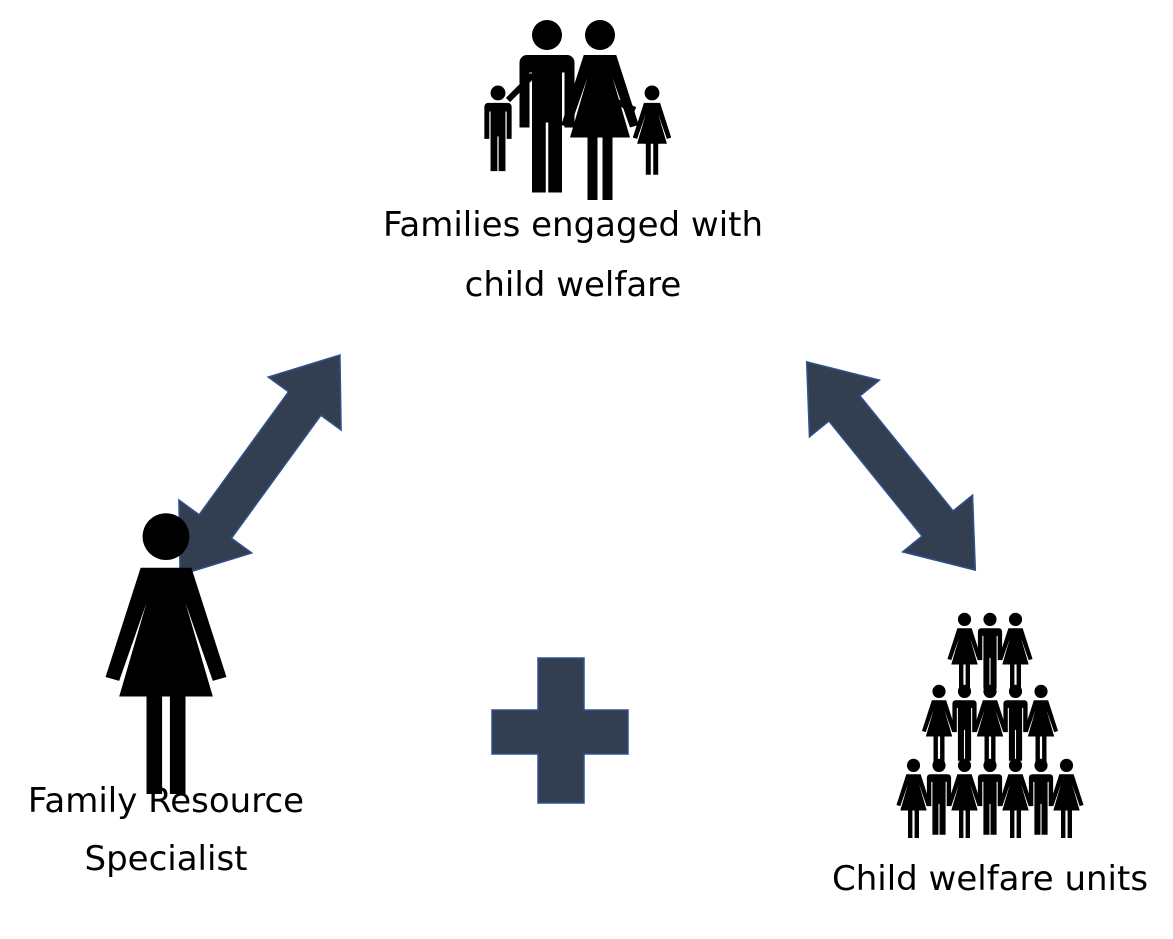  Describe the element at coordinates (560, 730) in the screenshot. I see `plus-sign` at that location.